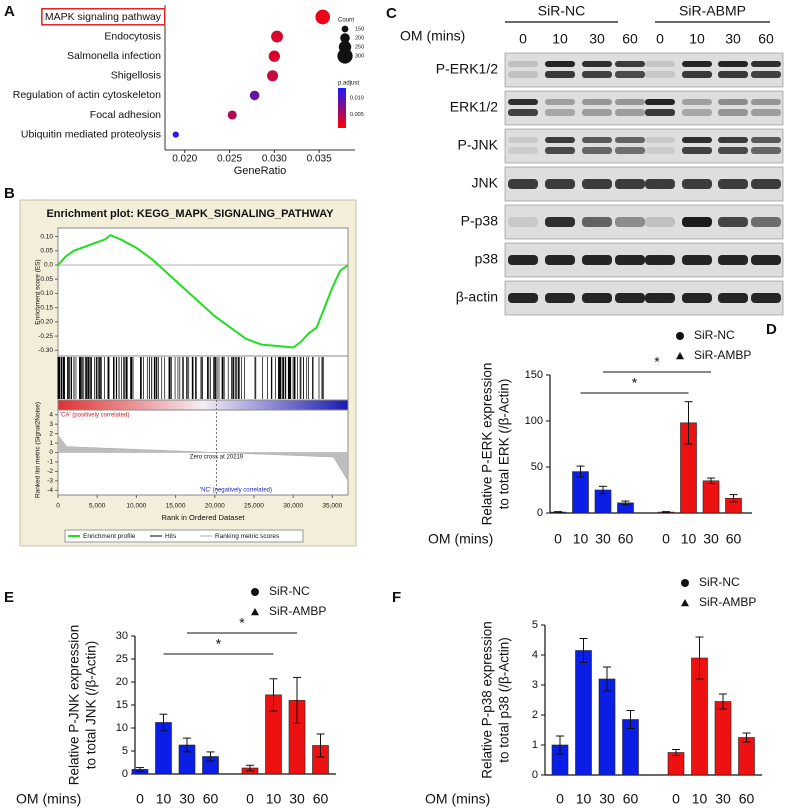 This screenshot has height=812, width=790. I want to click on category-label: MAPK signaling pathway, so click(103, 17).